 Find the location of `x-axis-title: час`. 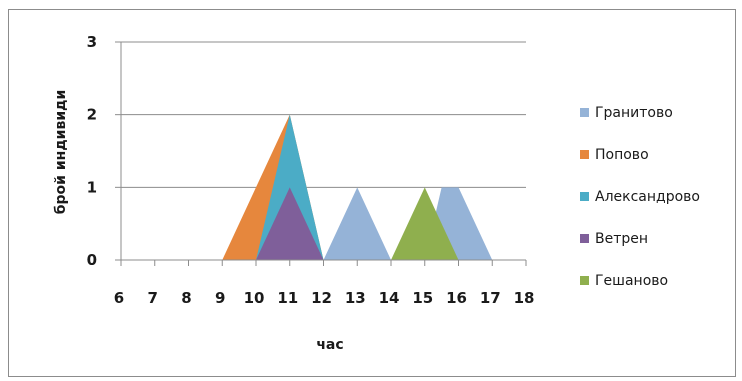

x-axis-title: час is located at coordinates (329, 345).